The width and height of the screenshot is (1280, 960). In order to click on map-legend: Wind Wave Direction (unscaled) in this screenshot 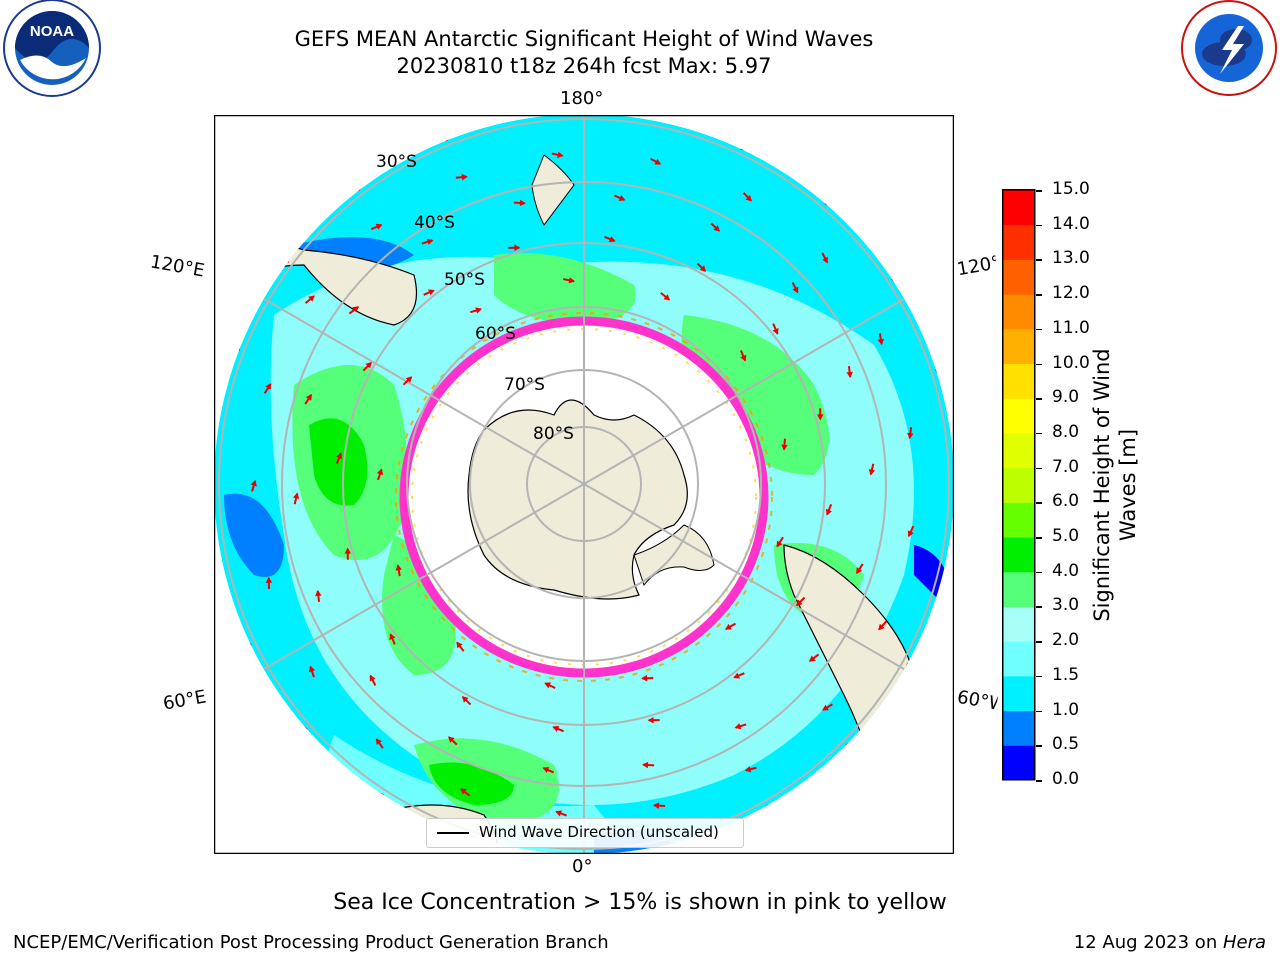, I will do `click(585, 833)`.